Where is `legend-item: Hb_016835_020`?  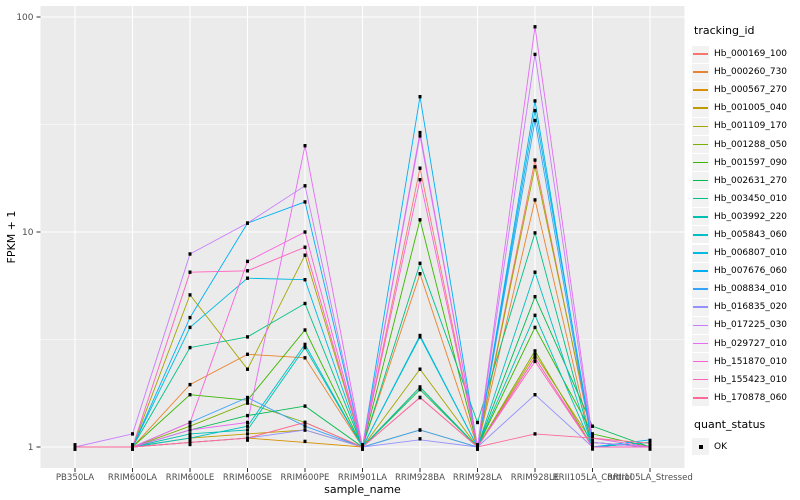 legend-item: Hb_016835_020 is located at coordinates (746, 307).